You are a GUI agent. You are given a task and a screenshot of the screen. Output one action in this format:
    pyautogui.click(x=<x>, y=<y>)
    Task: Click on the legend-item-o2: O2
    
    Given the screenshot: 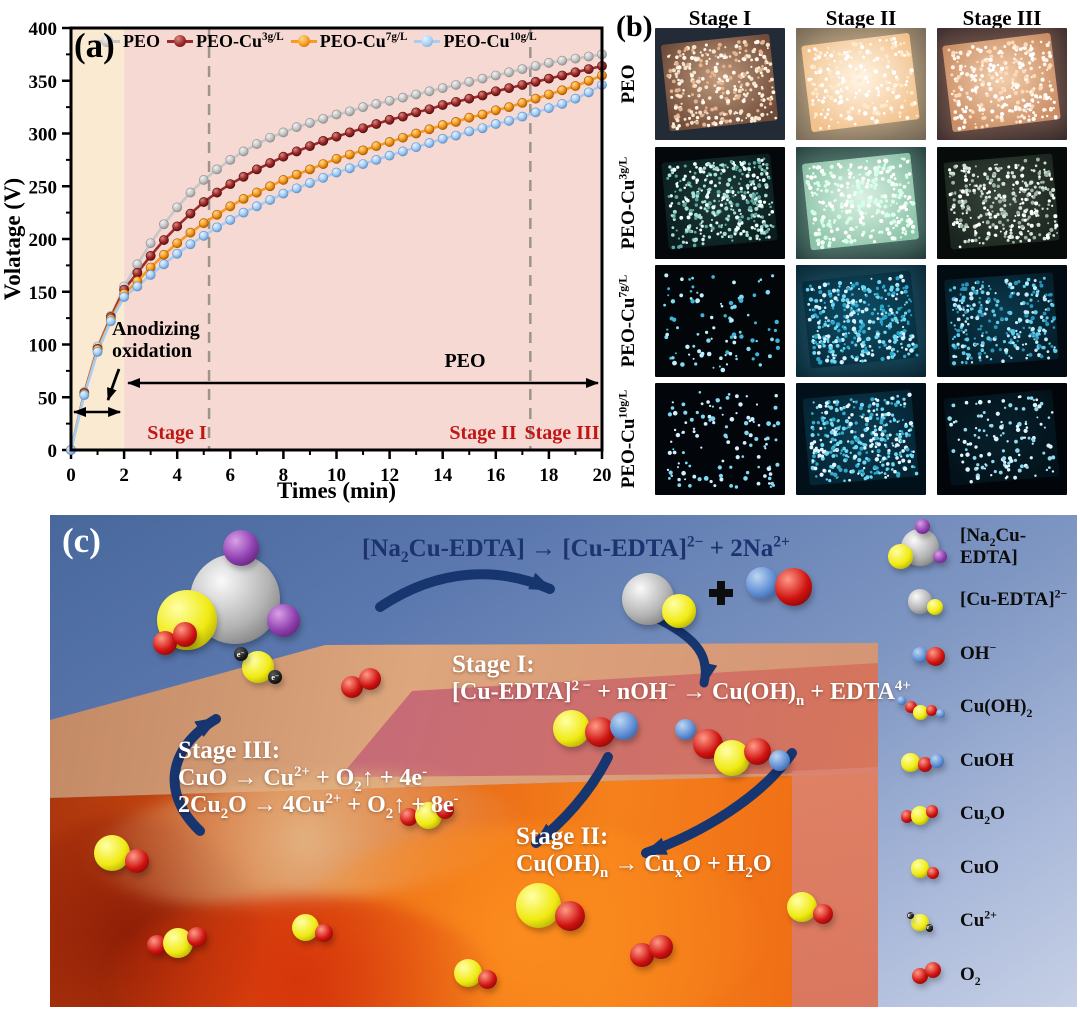 What is the action you would take?
    pyautogui.click(x=978, y=975)
    